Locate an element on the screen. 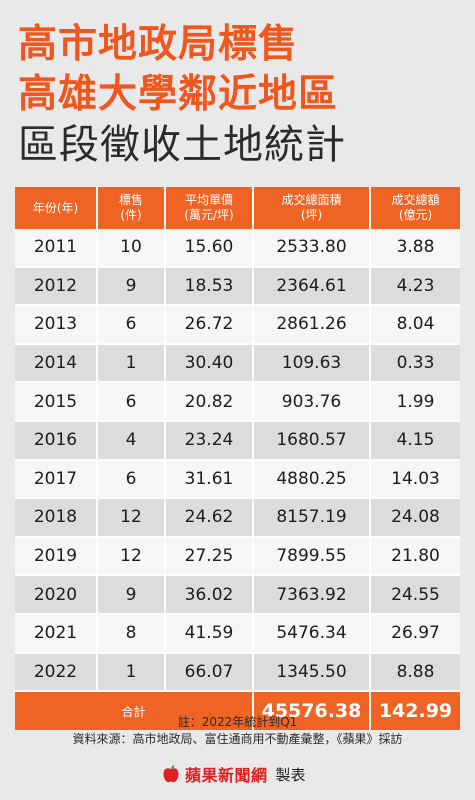 The width and height of the screenshot is (475, 800). total-label: 合計 is located at coordinates (134, 711).